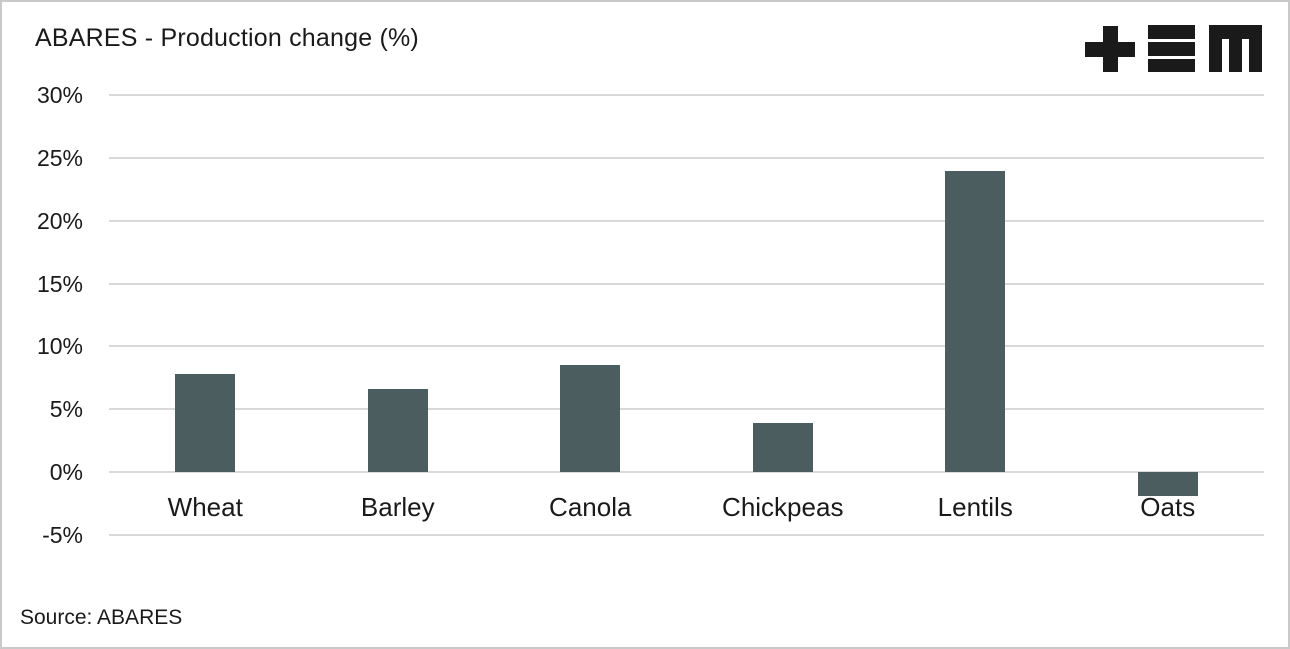  Describe the element at coordinates (1235, 48) in the screenshot. I see `m-glyph-icon` at that location.